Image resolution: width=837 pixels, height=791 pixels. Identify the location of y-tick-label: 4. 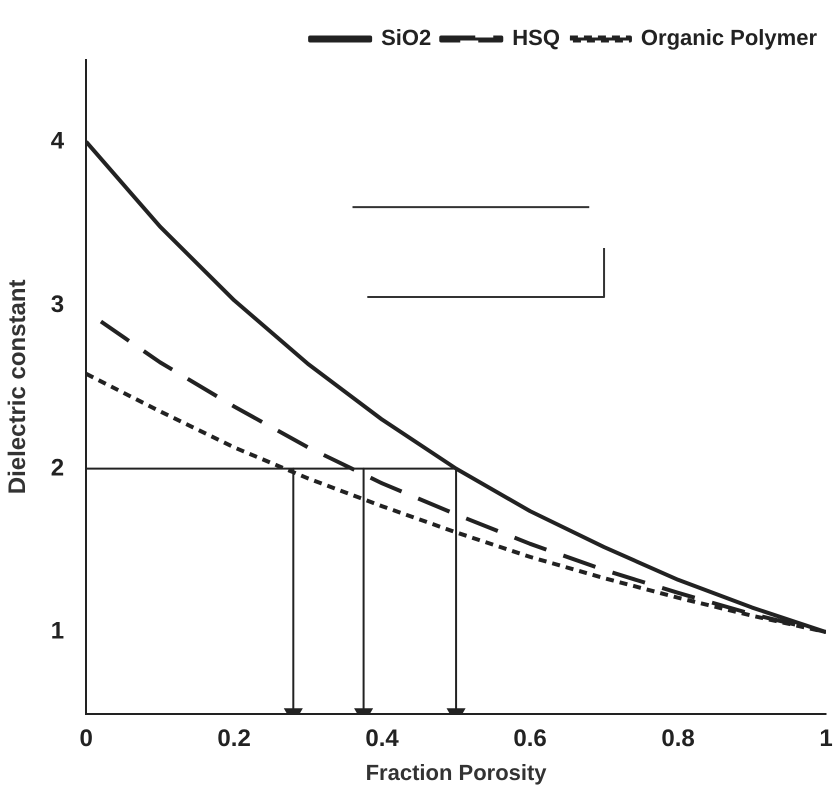
(57, 140).